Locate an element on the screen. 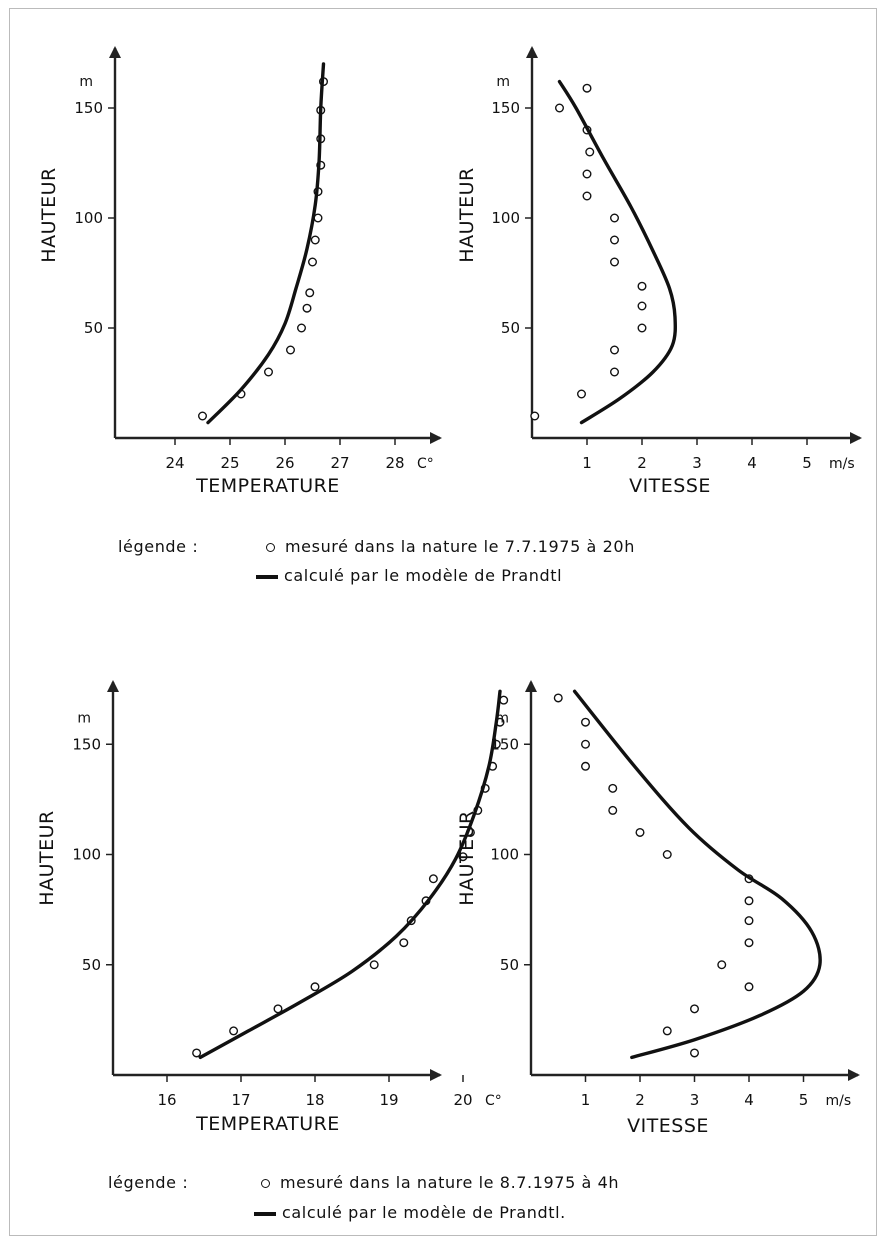 Image resolution: width=889 pixels, height=1247 pixels. x-tick-label: 26 is located at coordinates (284, 463).